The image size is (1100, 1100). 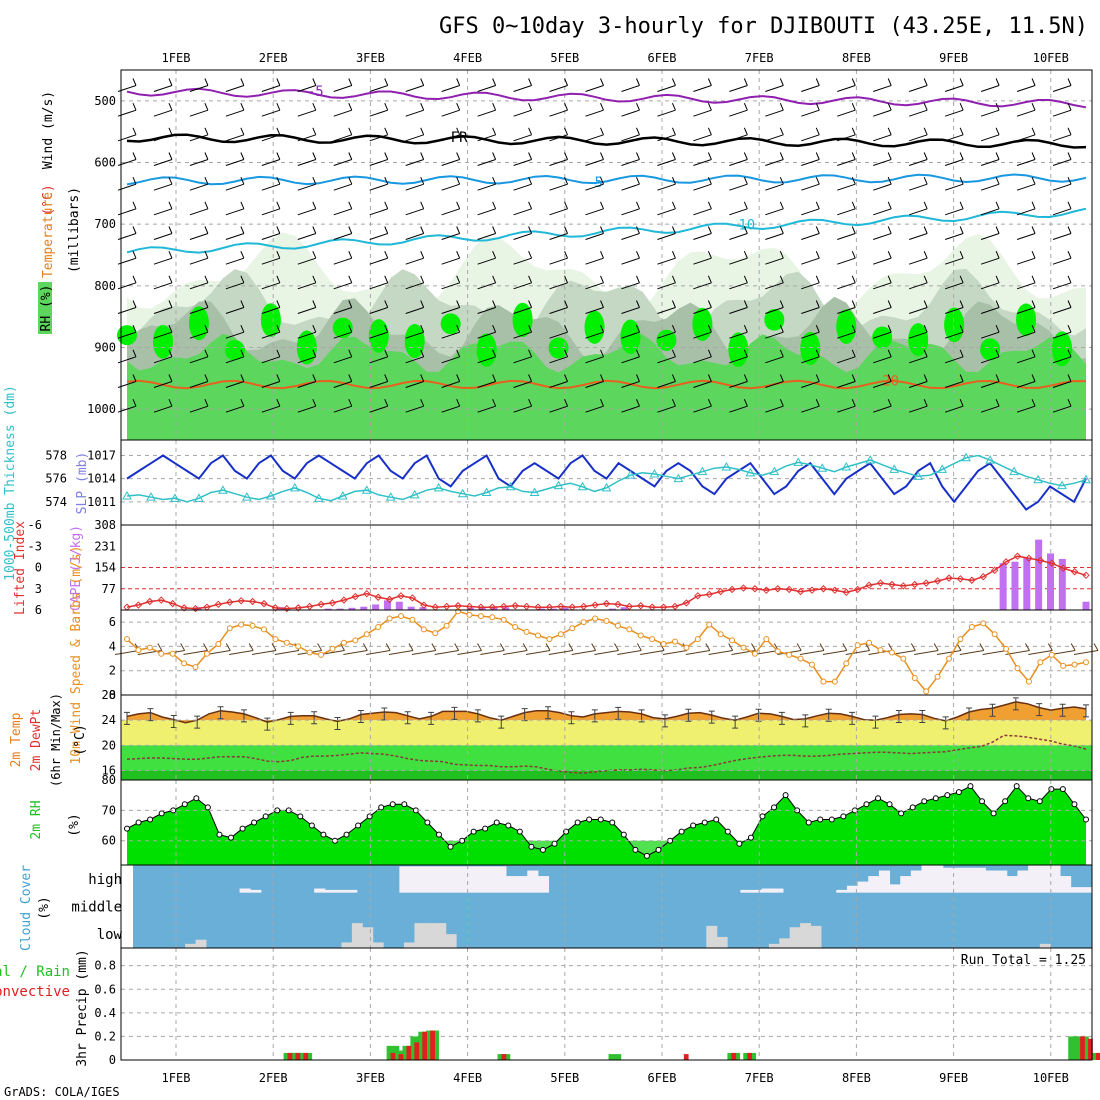 What do you see at coordinates (112, 622) in the screenshot?
I see `y-tick-label: 6` at bounding box center [112, 622].